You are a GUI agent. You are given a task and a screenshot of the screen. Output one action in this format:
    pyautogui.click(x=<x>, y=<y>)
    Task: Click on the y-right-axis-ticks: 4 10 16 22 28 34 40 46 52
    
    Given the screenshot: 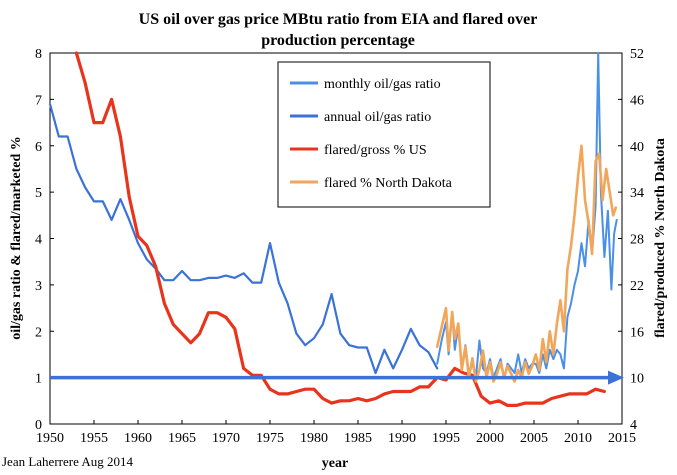 What is the action you would take?
    pyautogui.click(x=631, y=240)
    